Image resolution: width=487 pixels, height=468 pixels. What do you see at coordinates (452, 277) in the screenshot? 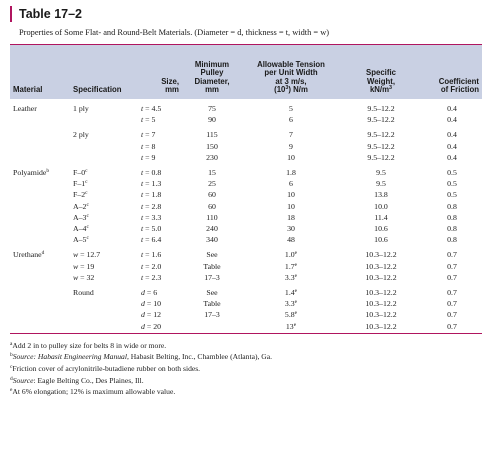
I see `cell-friction: 0.7` at bounding box center [452, 277].